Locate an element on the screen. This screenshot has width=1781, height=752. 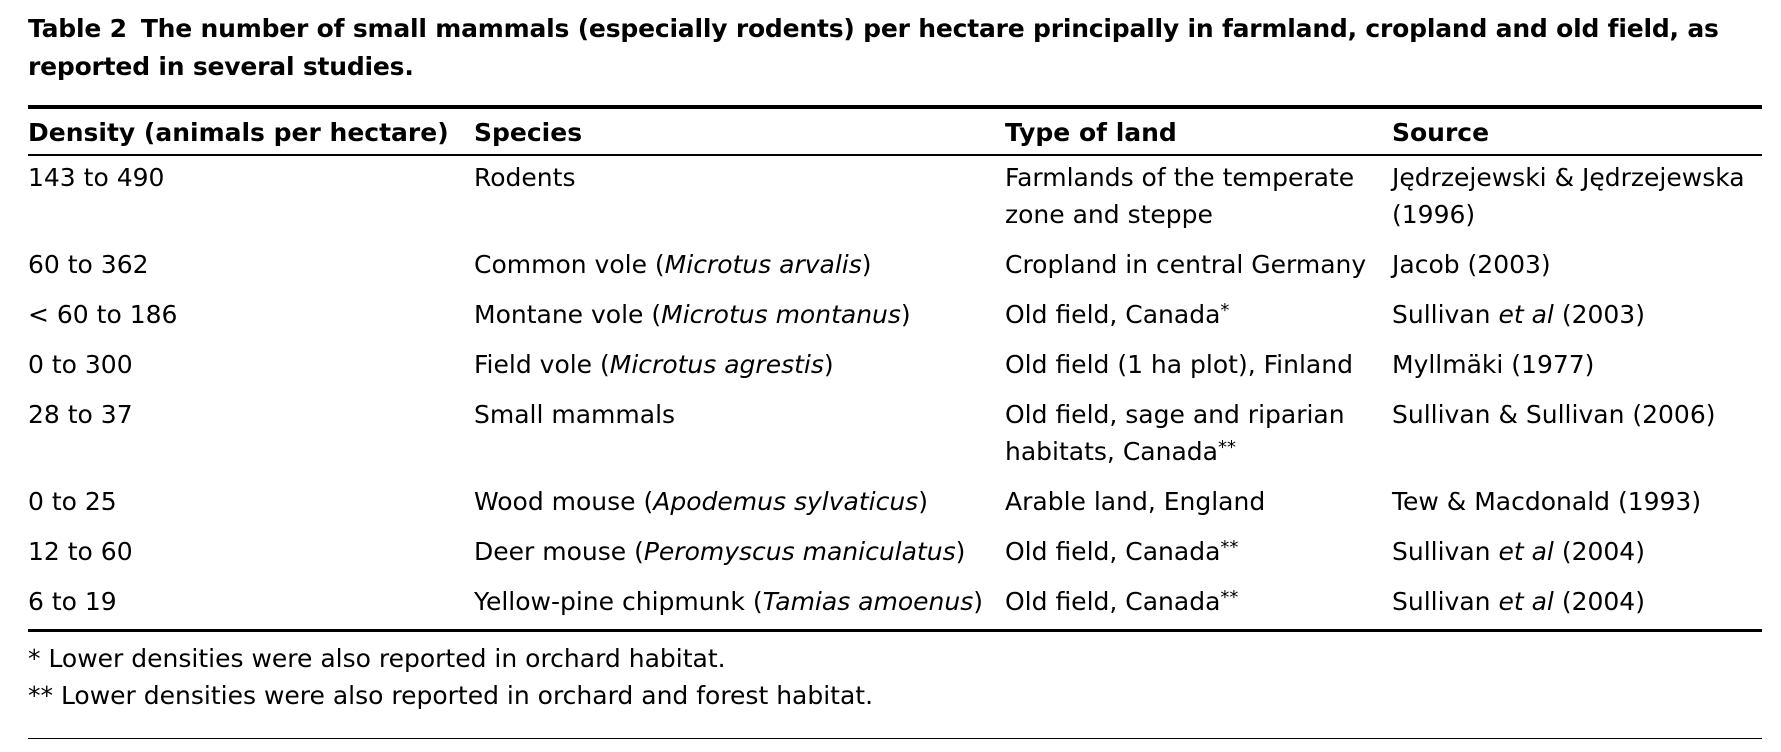
species-latin-name: Peromyscus maniculatus is located at coordinates (799, 551).